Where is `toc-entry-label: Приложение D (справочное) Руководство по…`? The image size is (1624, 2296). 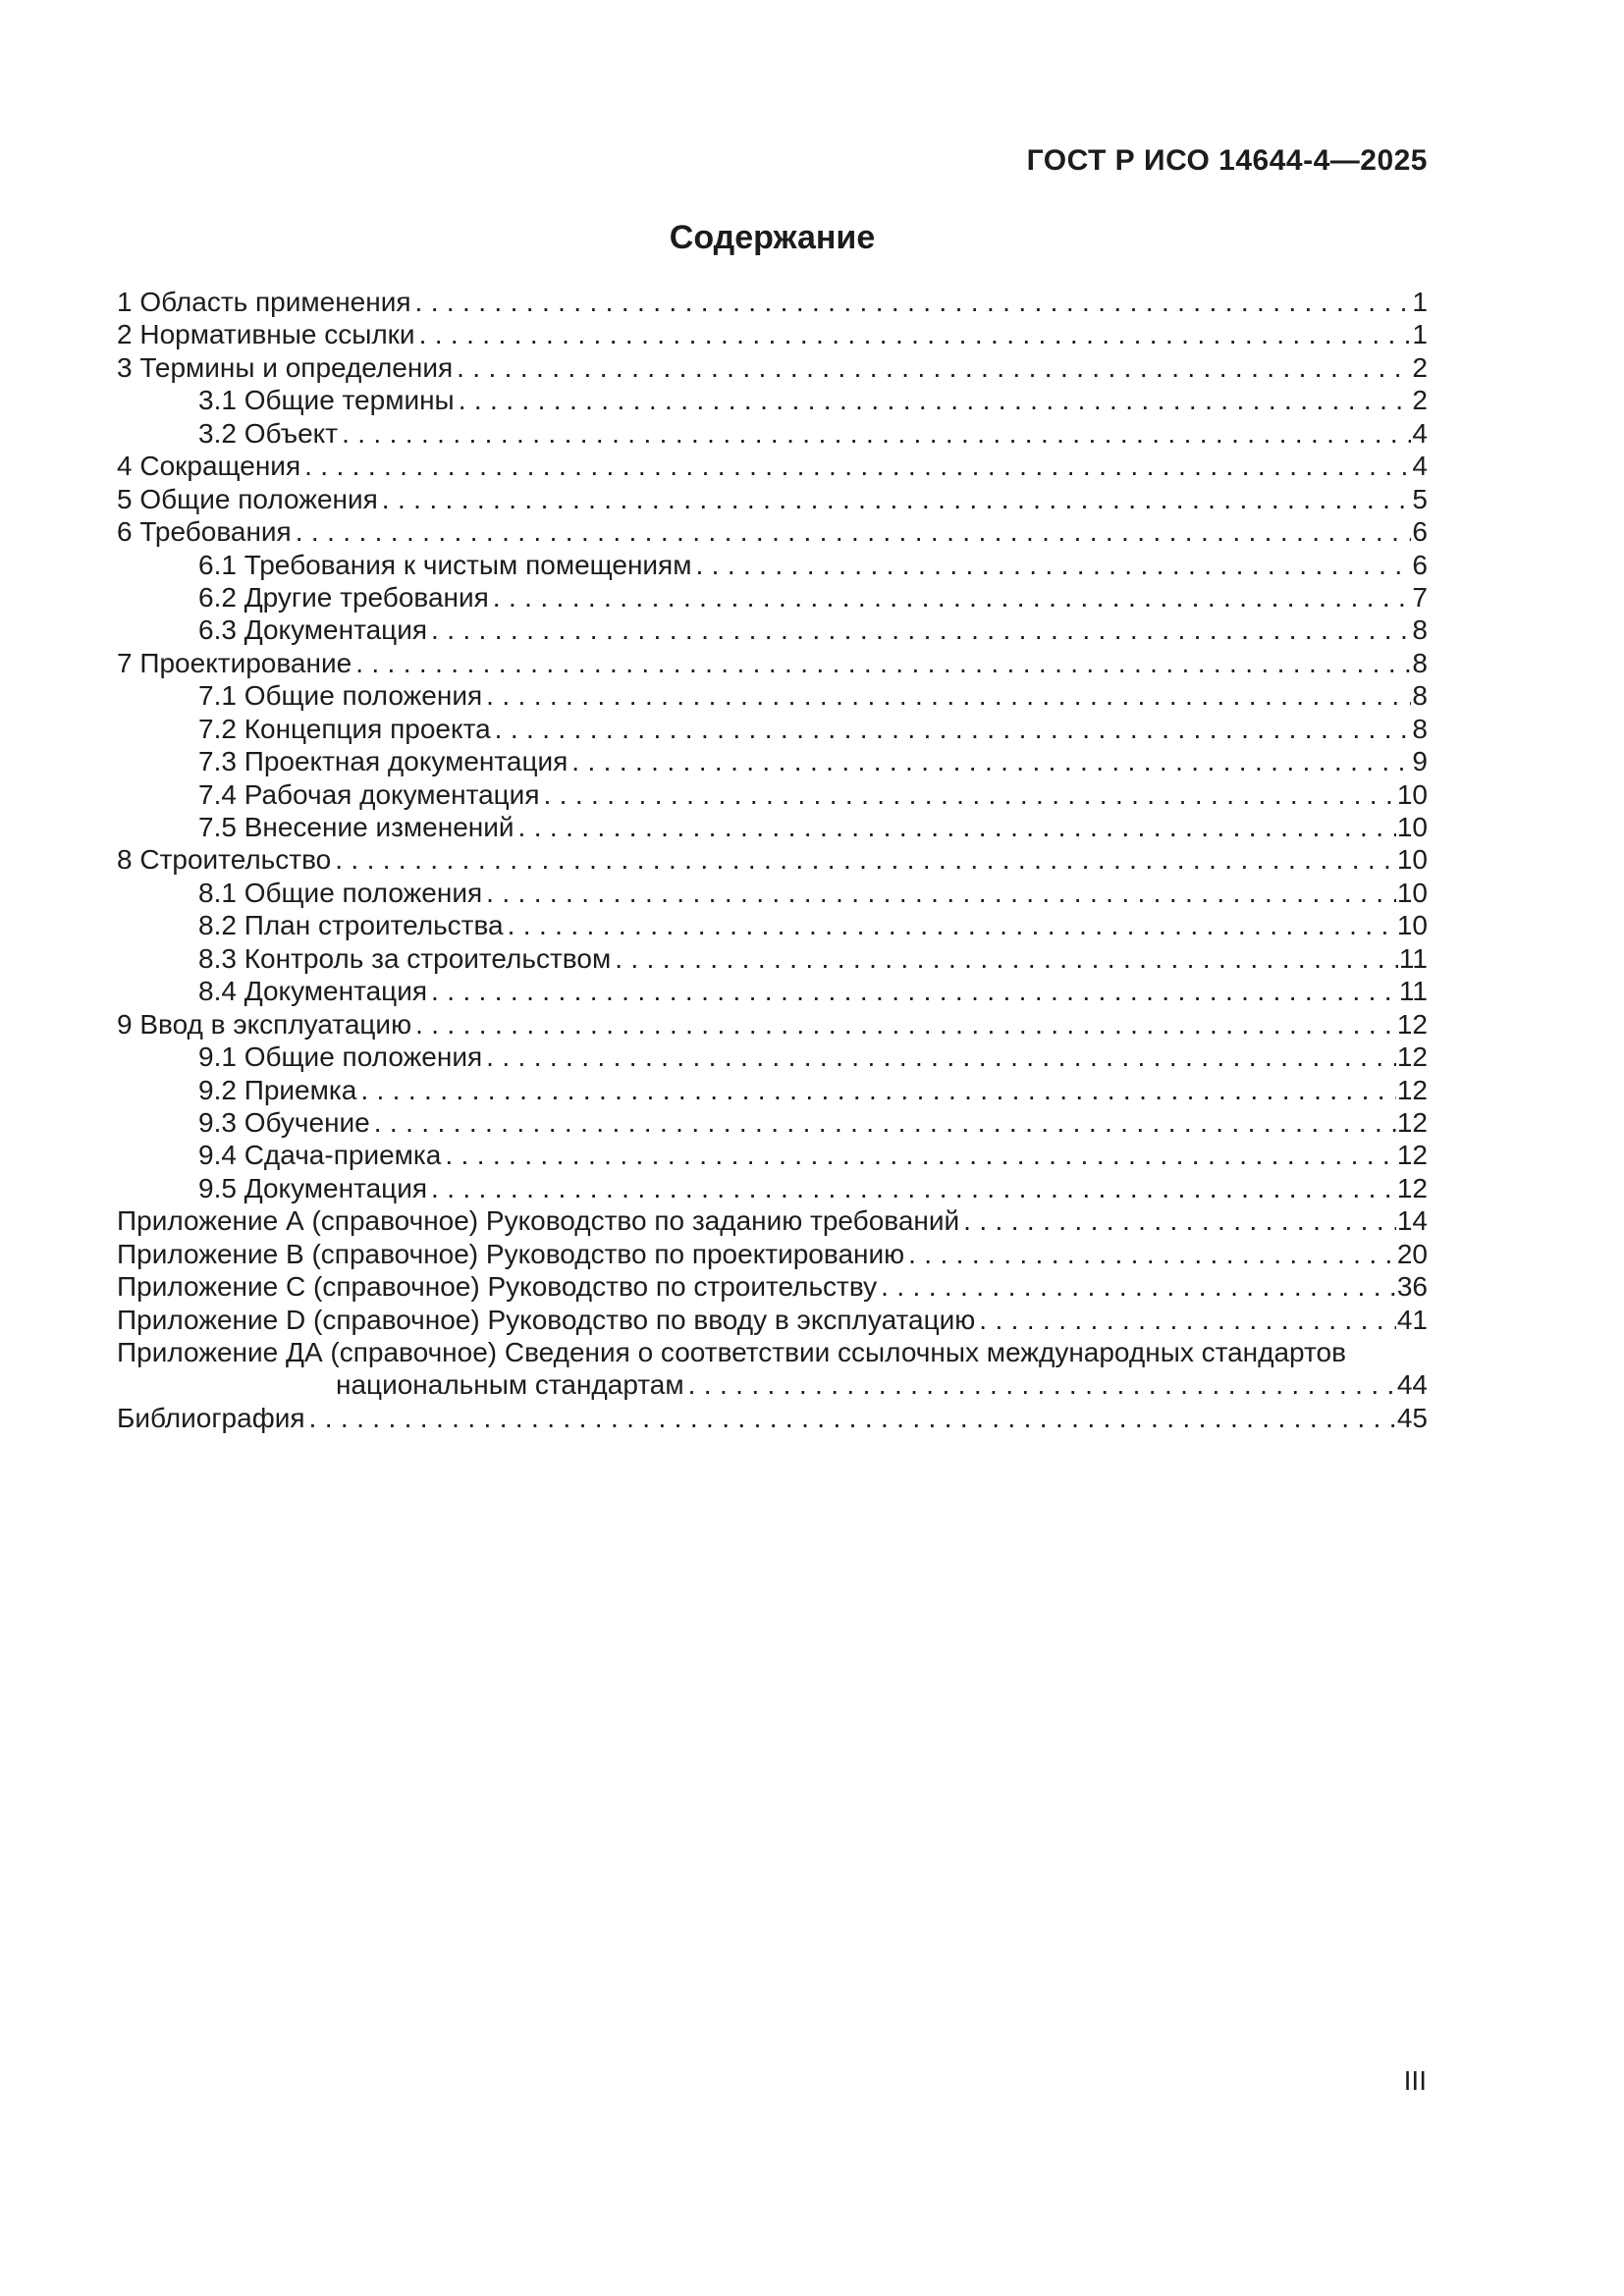 toc-entry-label: Приложение D (справочное) Руководство по… is located at coordinates (546, 1320).